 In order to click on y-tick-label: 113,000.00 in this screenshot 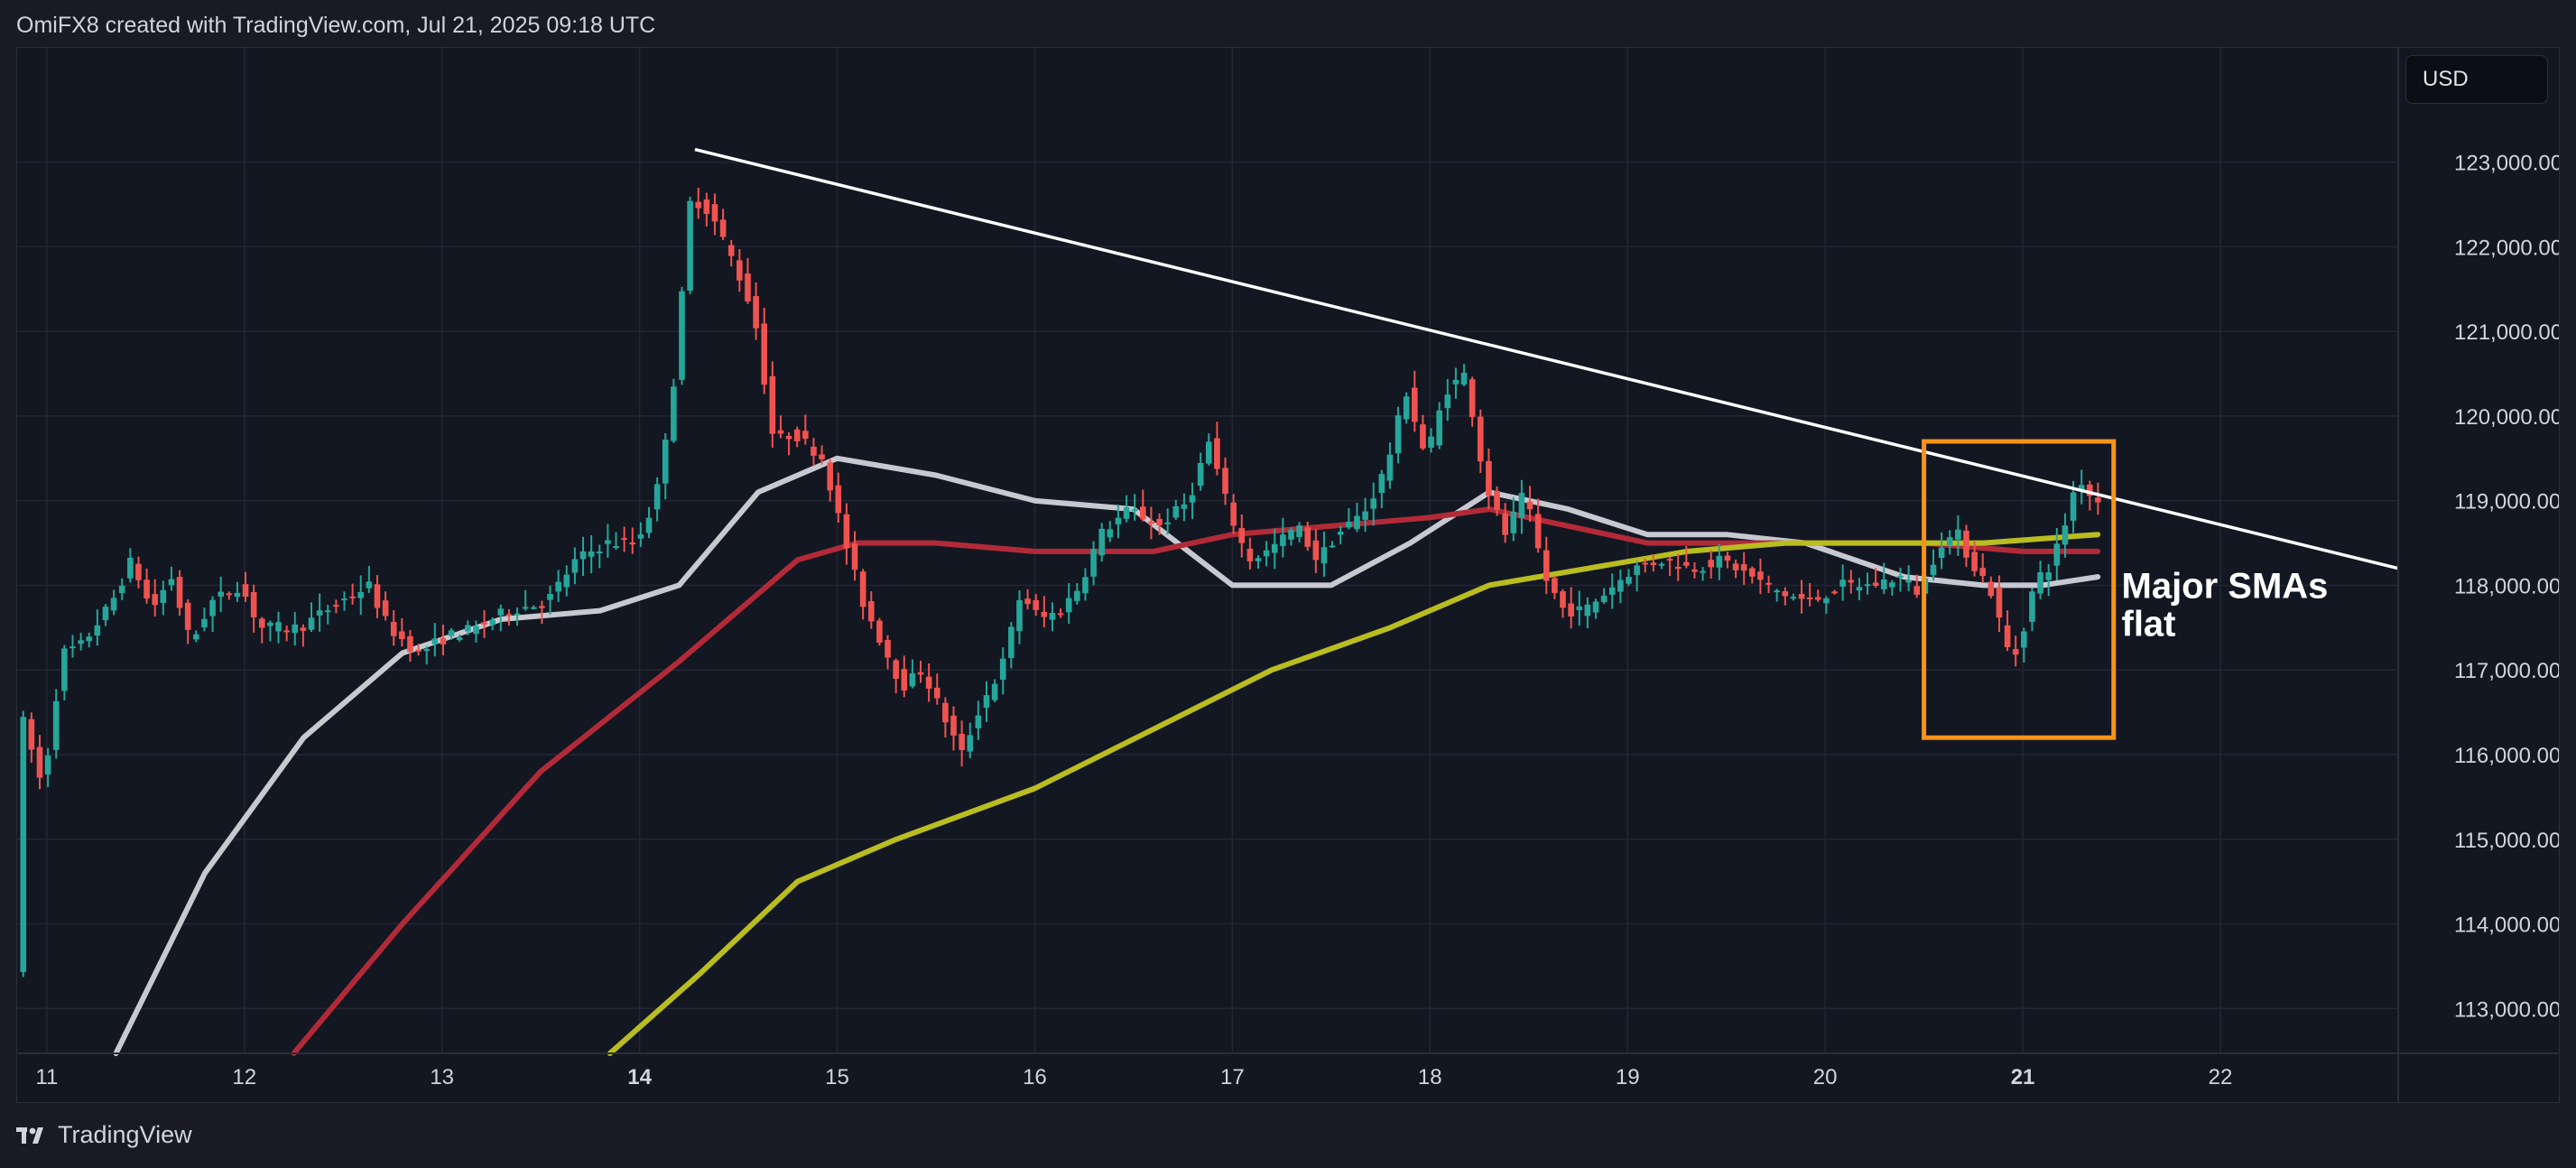, I will do `click(2507, 1009)`.